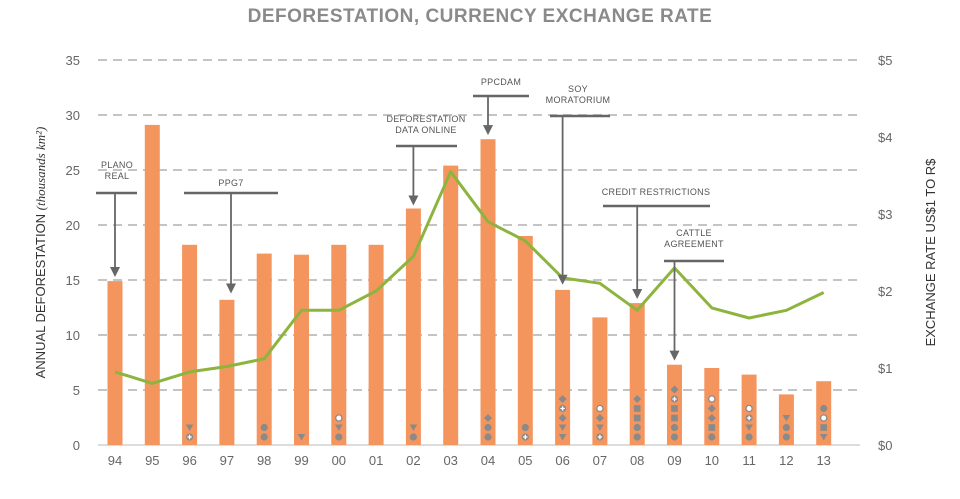 The height and width of the screenshot is (499, 960). I want to click on annotation-label: CREDIT RESTRICTIONS, so click(656, 192).